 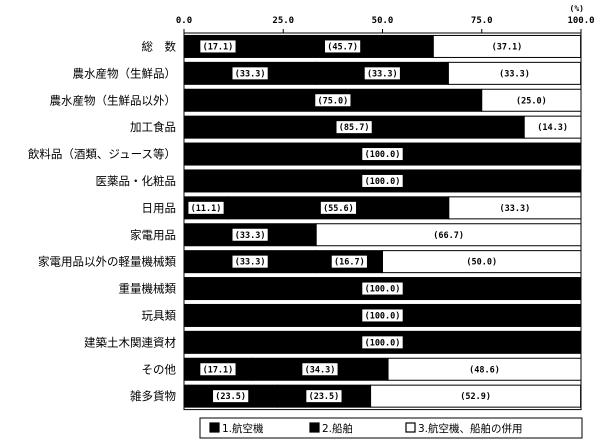 What do you see at coordinates (159, 46) in the screenshot?
I see `category-label: 総 数` at bounding box center [159, 46].